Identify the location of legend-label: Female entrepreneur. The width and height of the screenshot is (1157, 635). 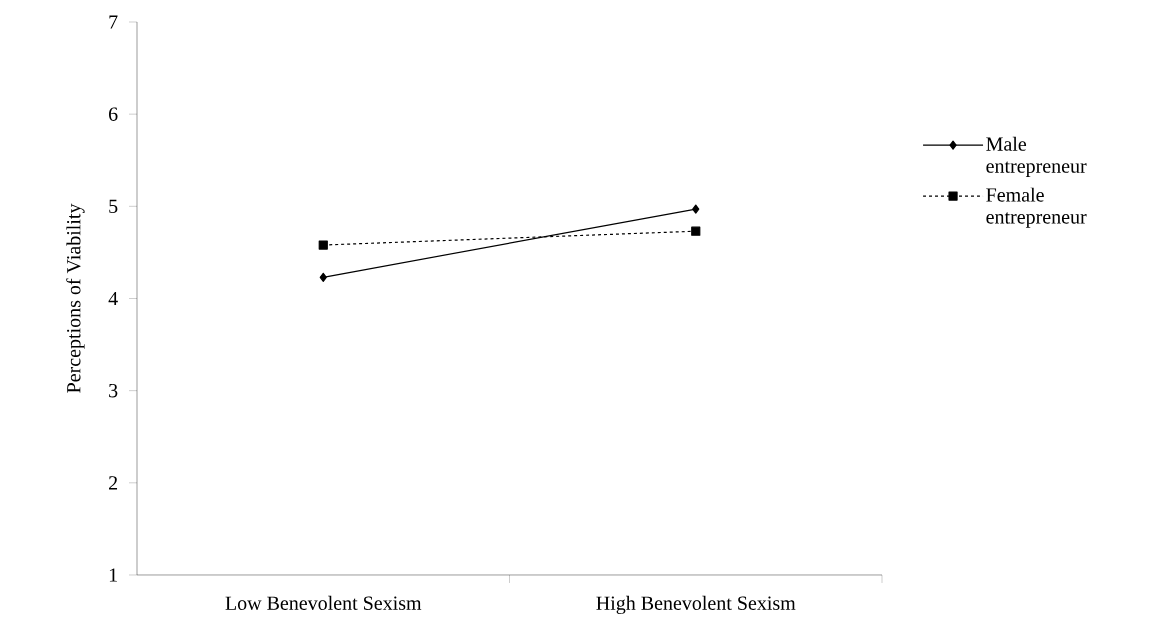
(1036, 207).